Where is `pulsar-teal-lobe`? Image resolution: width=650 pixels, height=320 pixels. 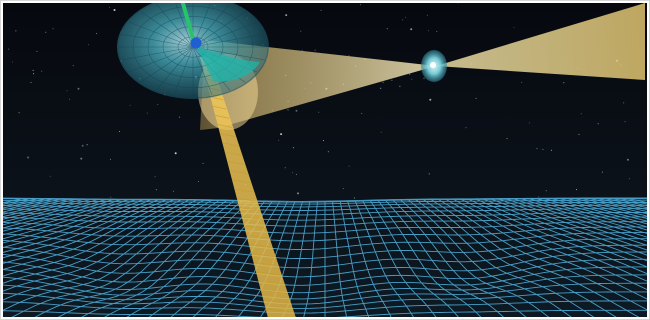
pulsar-teal-lobe is located at coordinates (228, 64).